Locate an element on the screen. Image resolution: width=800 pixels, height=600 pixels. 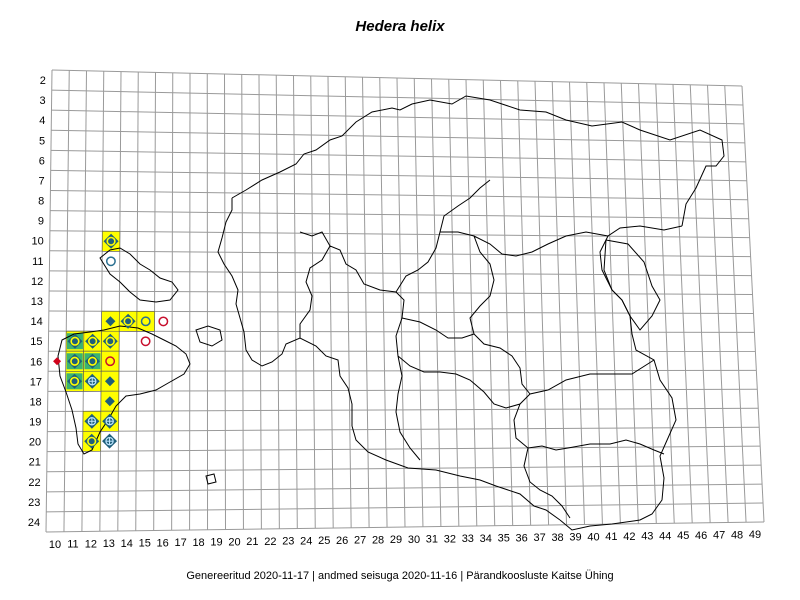
column-label: 49 is located at coordinates (755, 535).